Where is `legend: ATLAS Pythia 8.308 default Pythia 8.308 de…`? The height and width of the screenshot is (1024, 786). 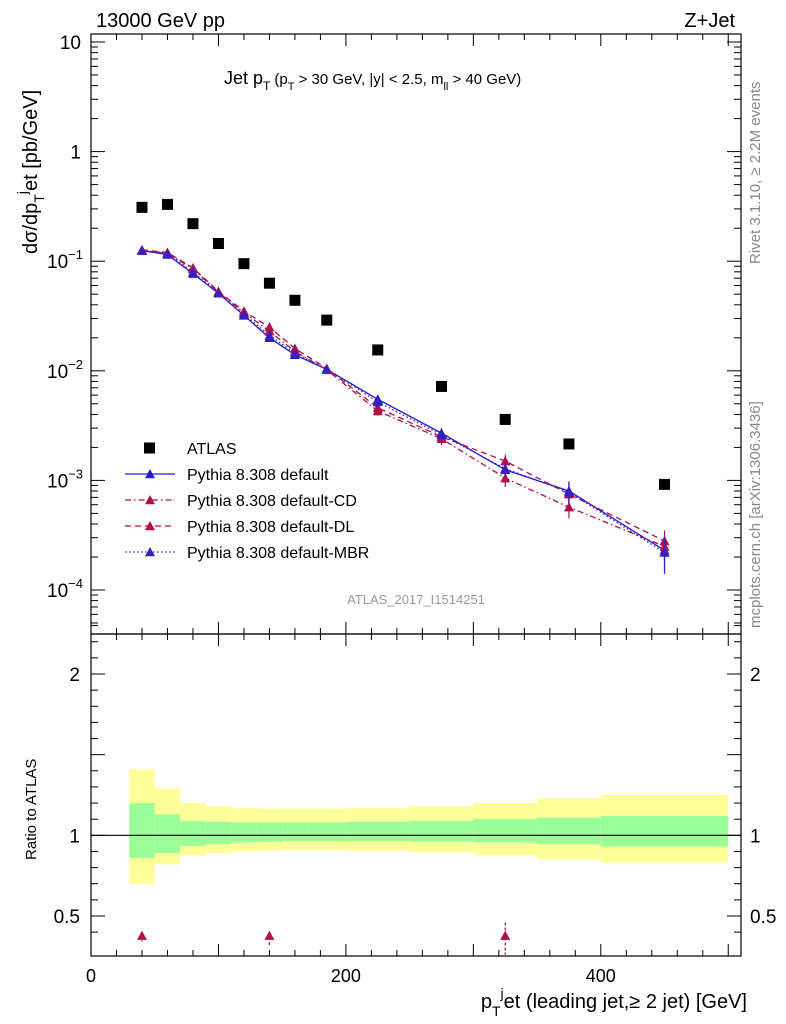
legend: ATLAS Pythia 8.308 default Pythia 8.308 de… is located at coordinates (247, 501).